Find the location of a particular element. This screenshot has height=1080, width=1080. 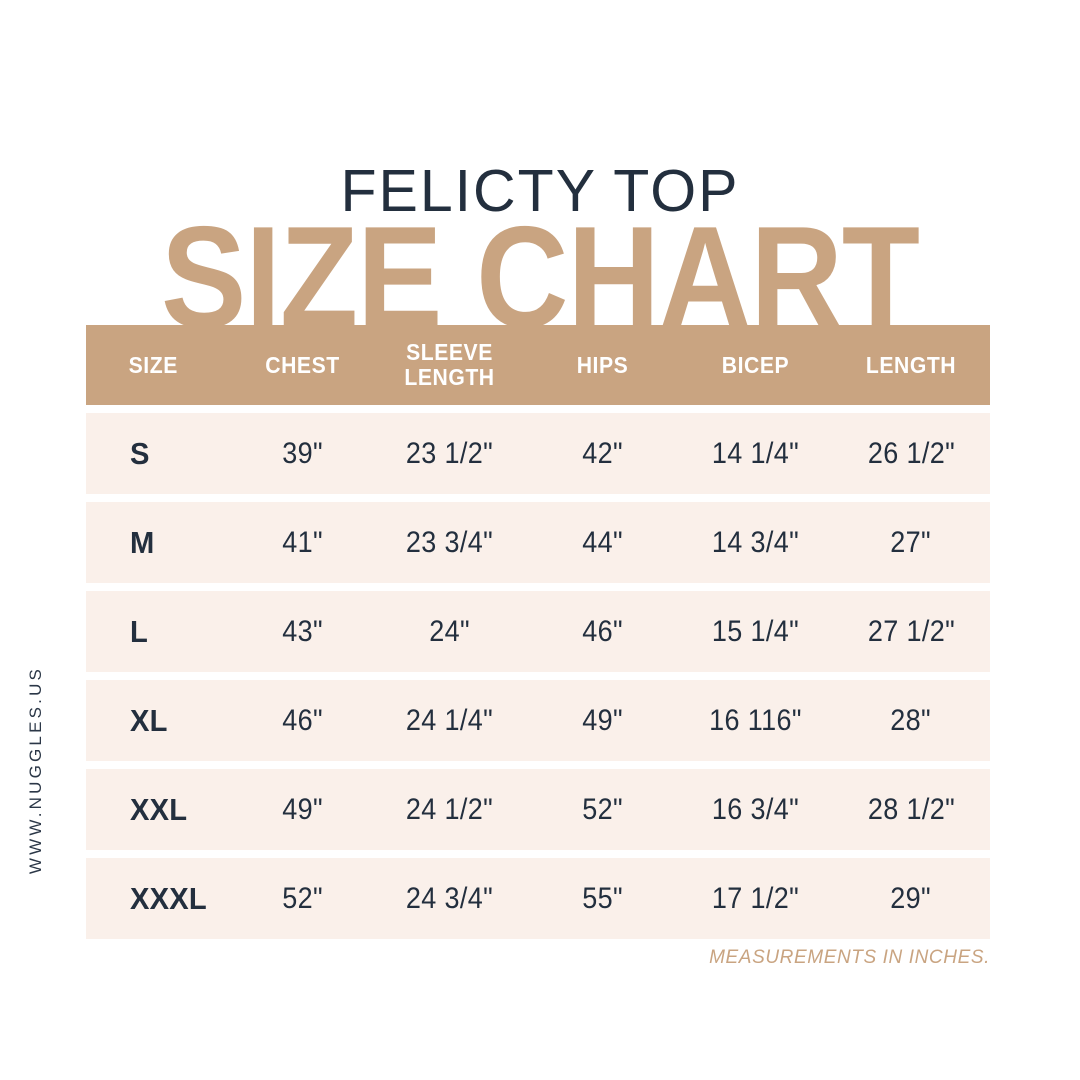

cell-bicep: 17 1/2" is located at coordinates (755, 898).